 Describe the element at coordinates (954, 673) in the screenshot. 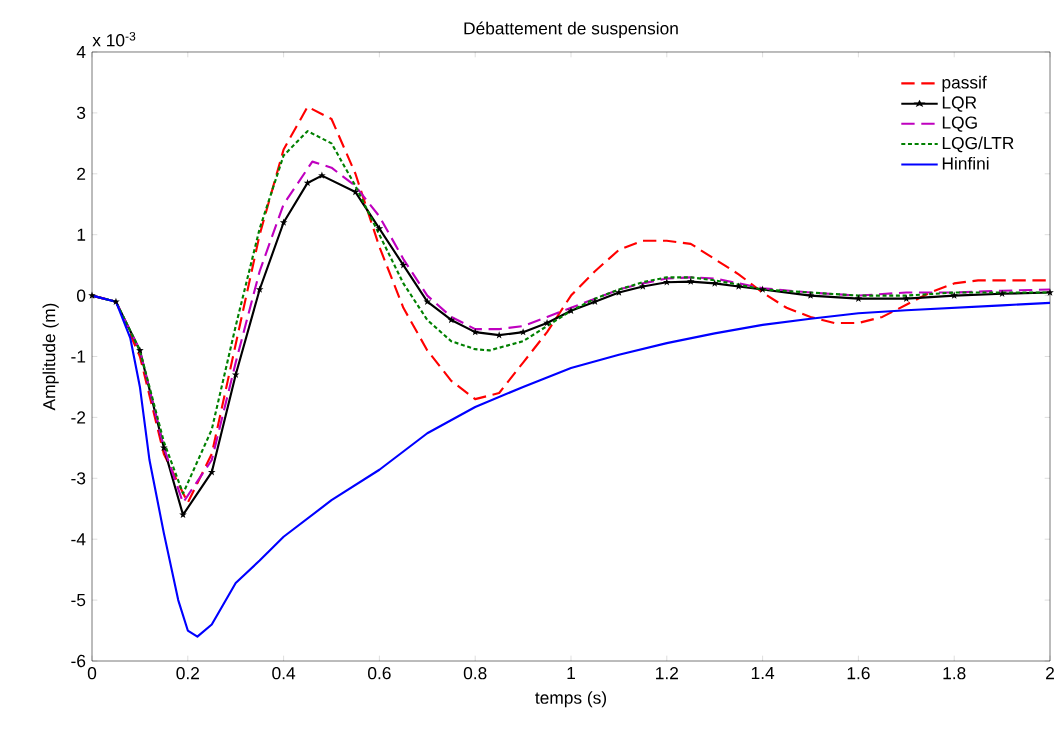

I see `x-tick-label: 1.8` at that location.